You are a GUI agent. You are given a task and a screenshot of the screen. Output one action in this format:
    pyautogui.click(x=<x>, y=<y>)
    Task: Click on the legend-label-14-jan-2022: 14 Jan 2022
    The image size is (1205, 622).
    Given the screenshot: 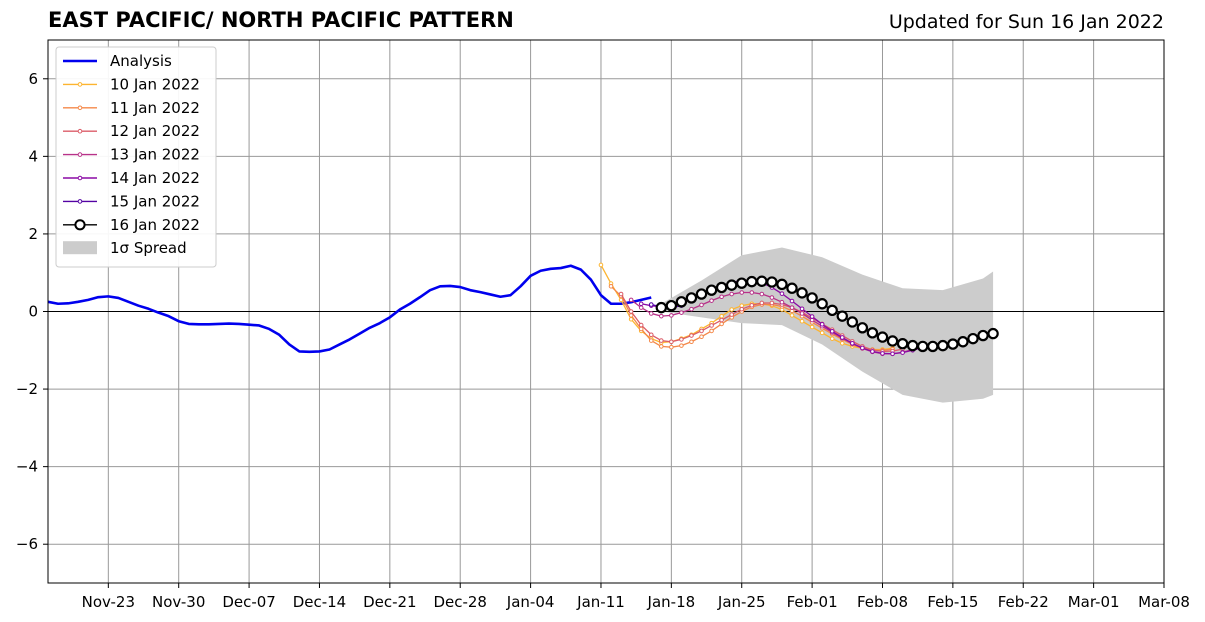 What is the action you would take?
    pyautogui.click(x=155, y=178)
    